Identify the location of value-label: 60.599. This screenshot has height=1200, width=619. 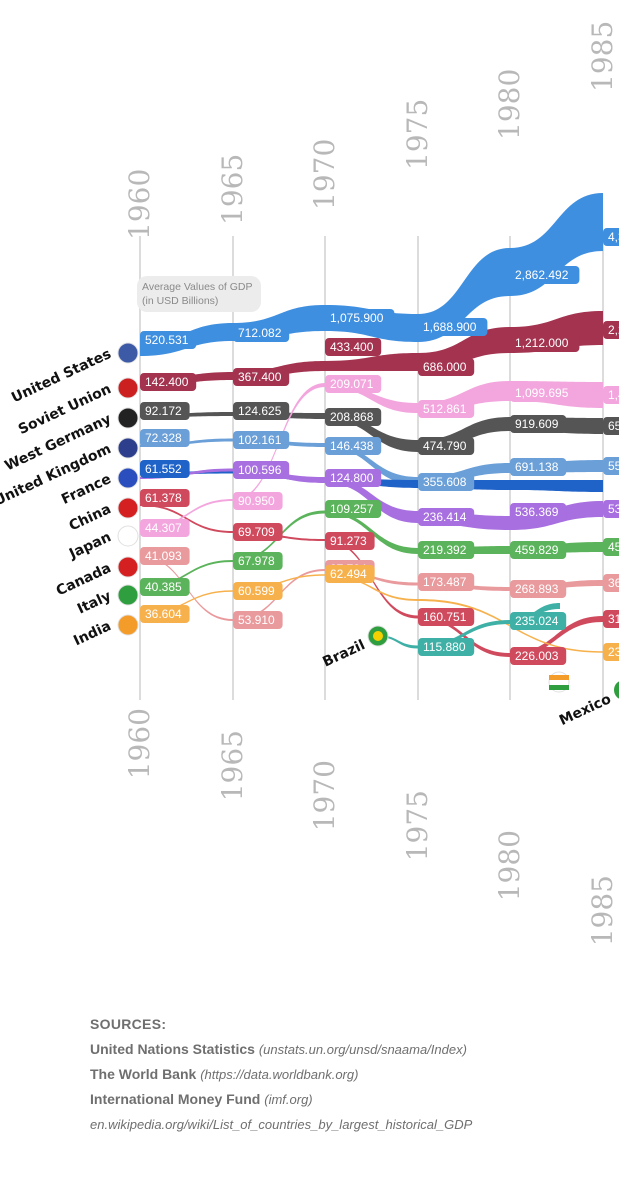
(256, 591).